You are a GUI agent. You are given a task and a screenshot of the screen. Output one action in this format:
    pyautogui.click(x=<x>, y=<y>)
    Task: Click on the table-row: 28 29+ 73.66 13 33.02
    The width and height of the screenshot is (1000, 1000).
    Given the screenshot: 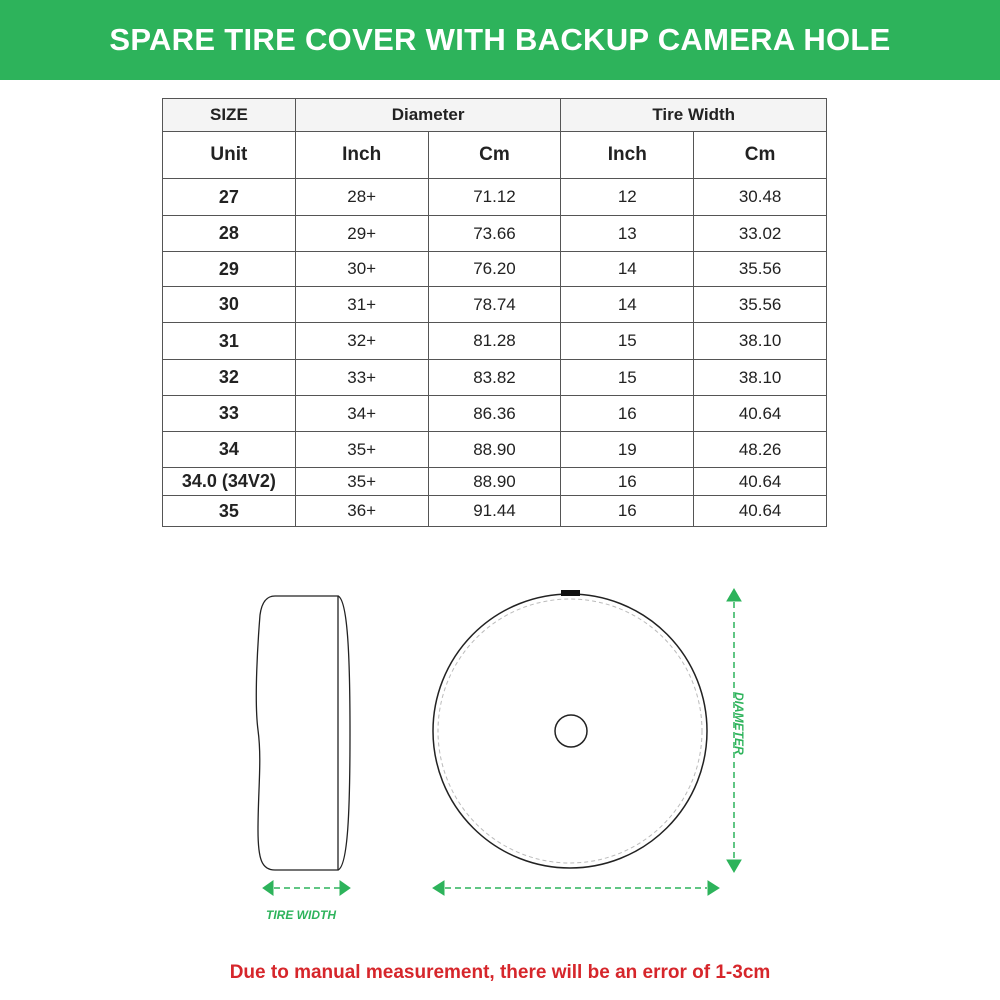 What is the action you would take?
    pyautogui.click(x=494, y=233)
    